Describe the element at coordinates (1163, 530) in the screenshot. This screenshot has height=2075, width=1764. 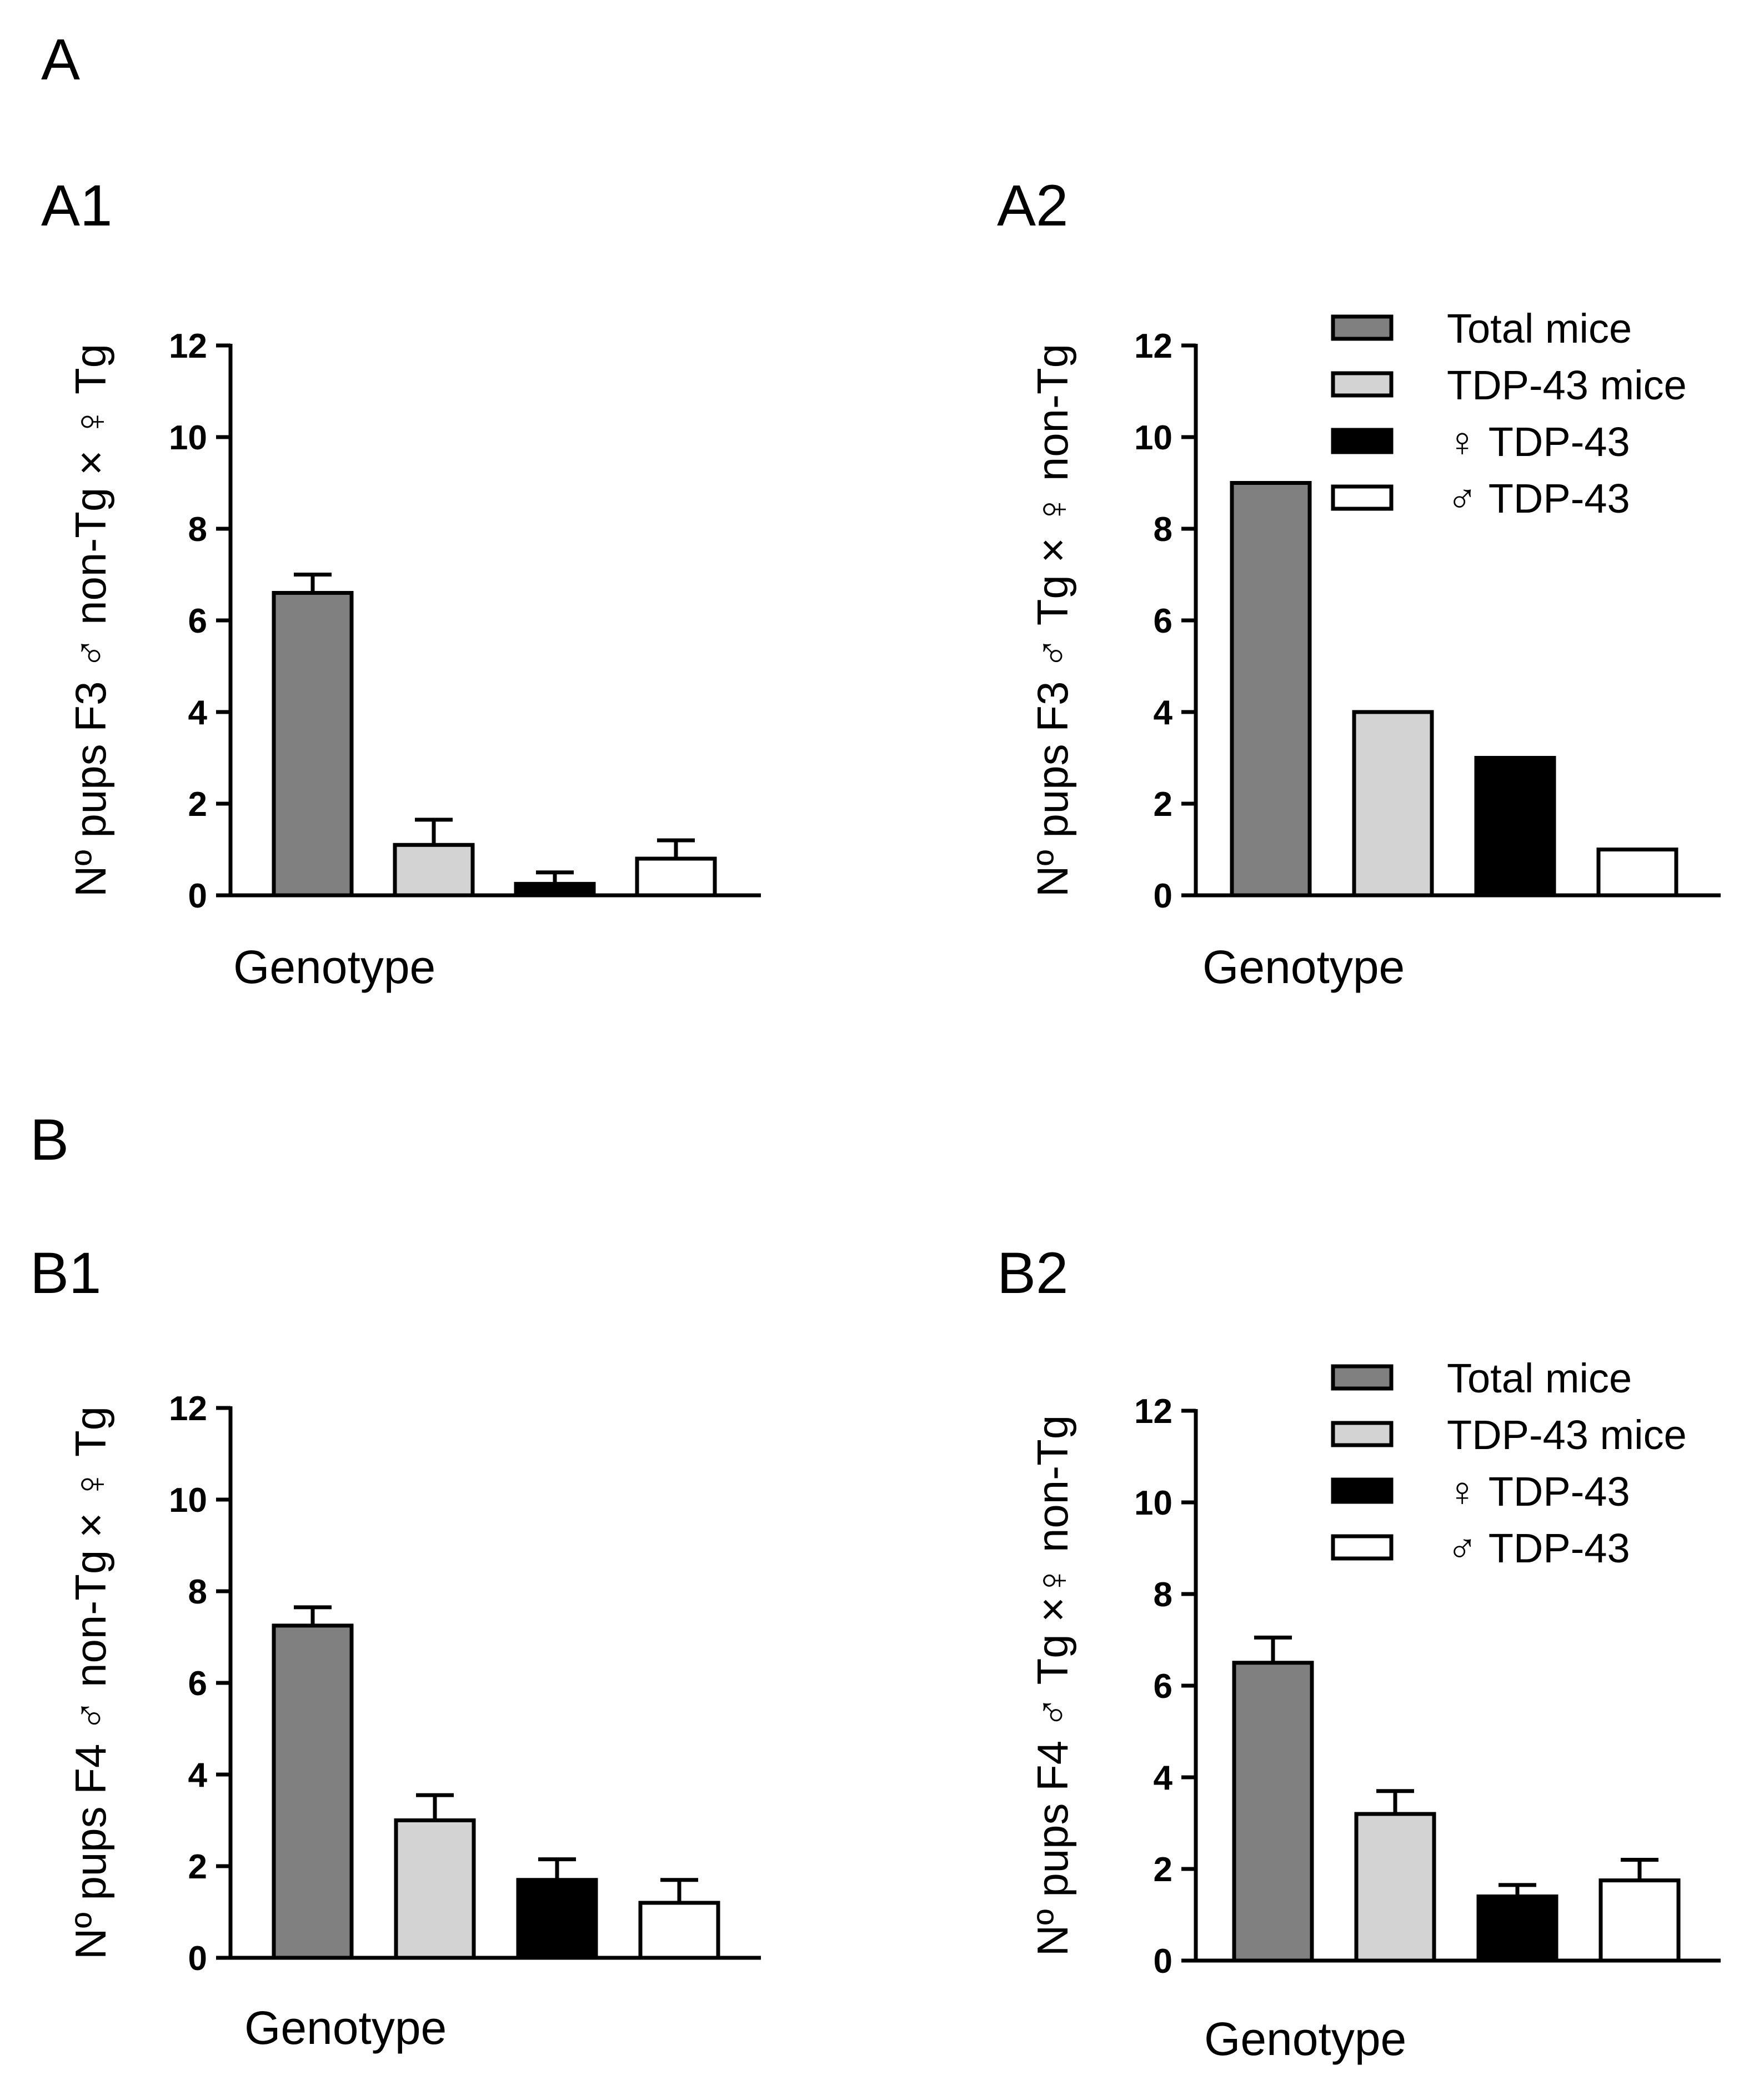
I see `a2-ytick-label-8: 8` at that location.